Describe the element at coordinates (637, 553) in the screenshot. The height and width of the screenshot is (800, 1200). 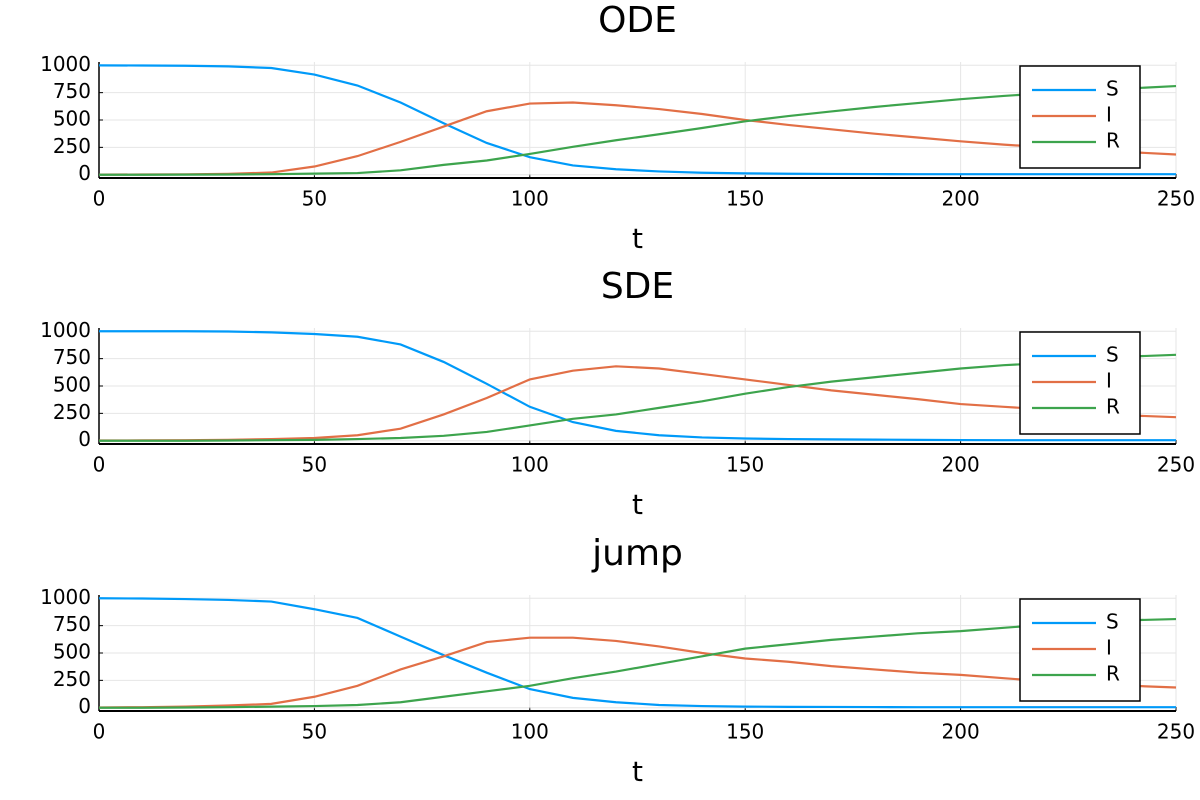
I see `chart-title: jump` at that location.